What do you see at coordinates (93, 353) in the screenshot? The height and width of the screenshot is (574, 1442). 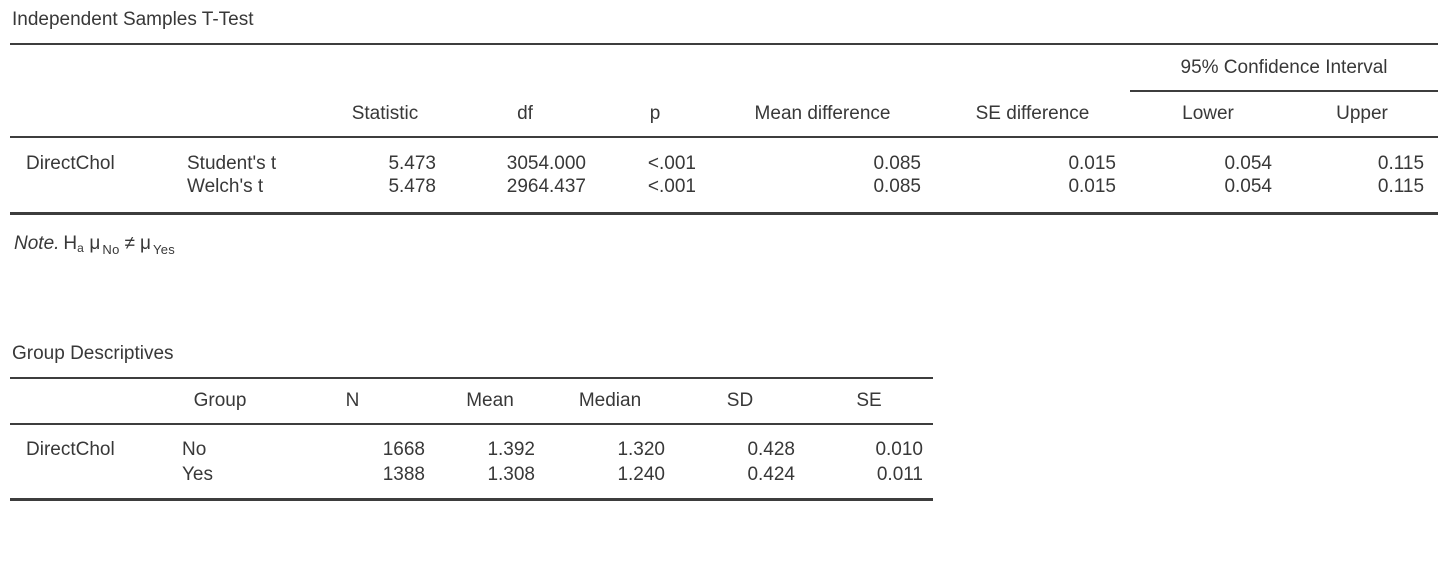 I see `descriptives-title: Group Descriptives` at bounding box center [93, 353].